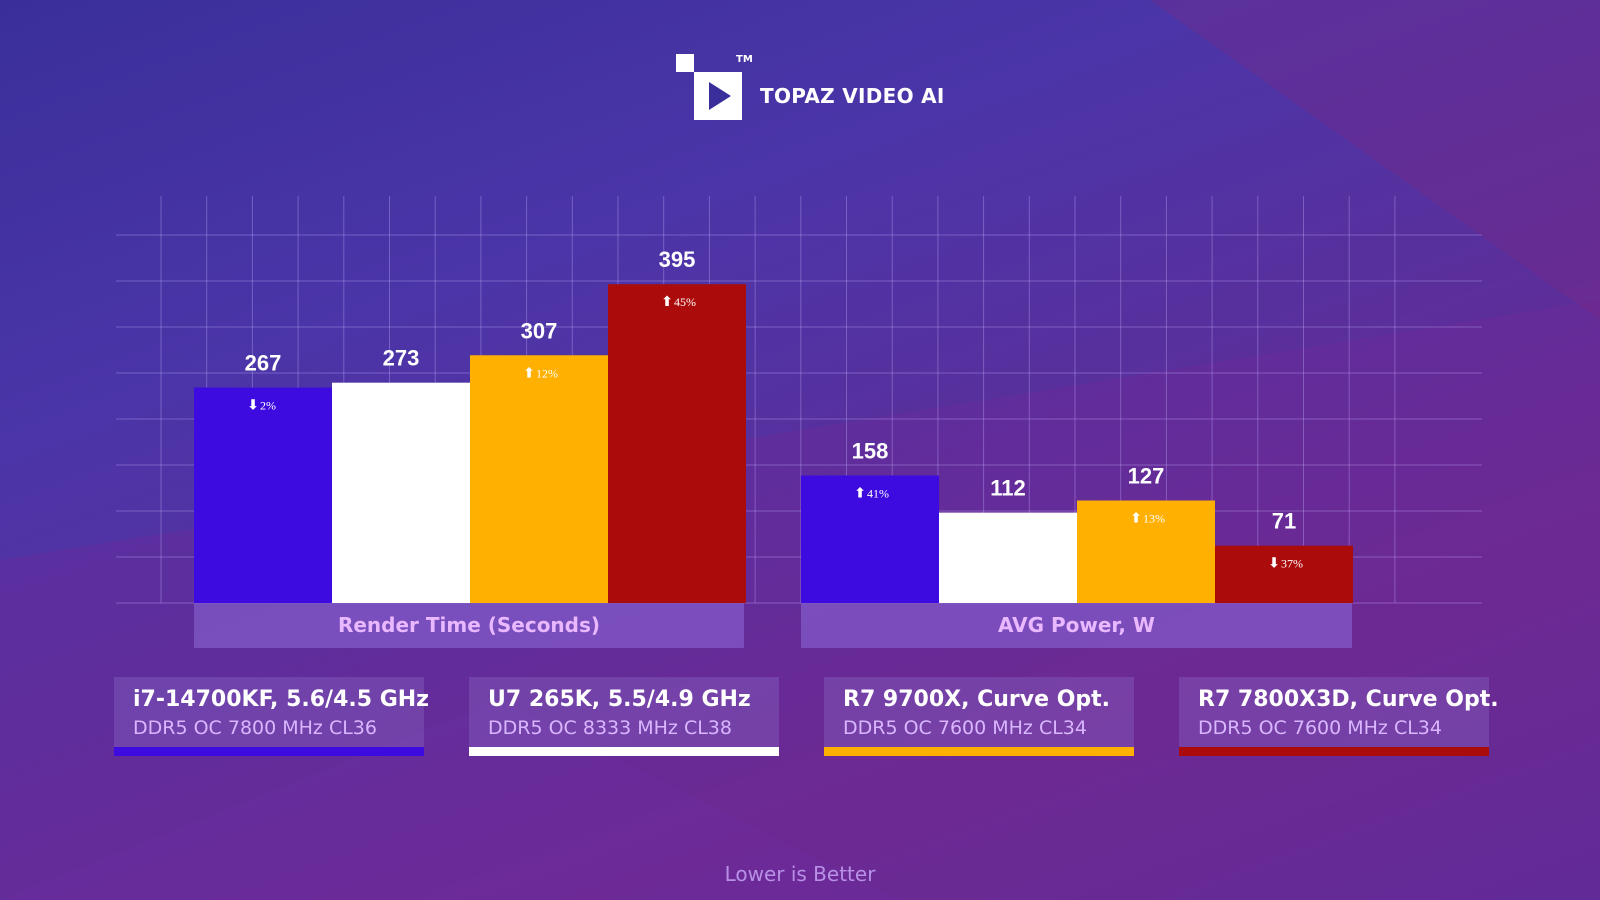 This screenshot has height=900, width=1600. I want to click on delta-label: 13%, so click(1154, 519).